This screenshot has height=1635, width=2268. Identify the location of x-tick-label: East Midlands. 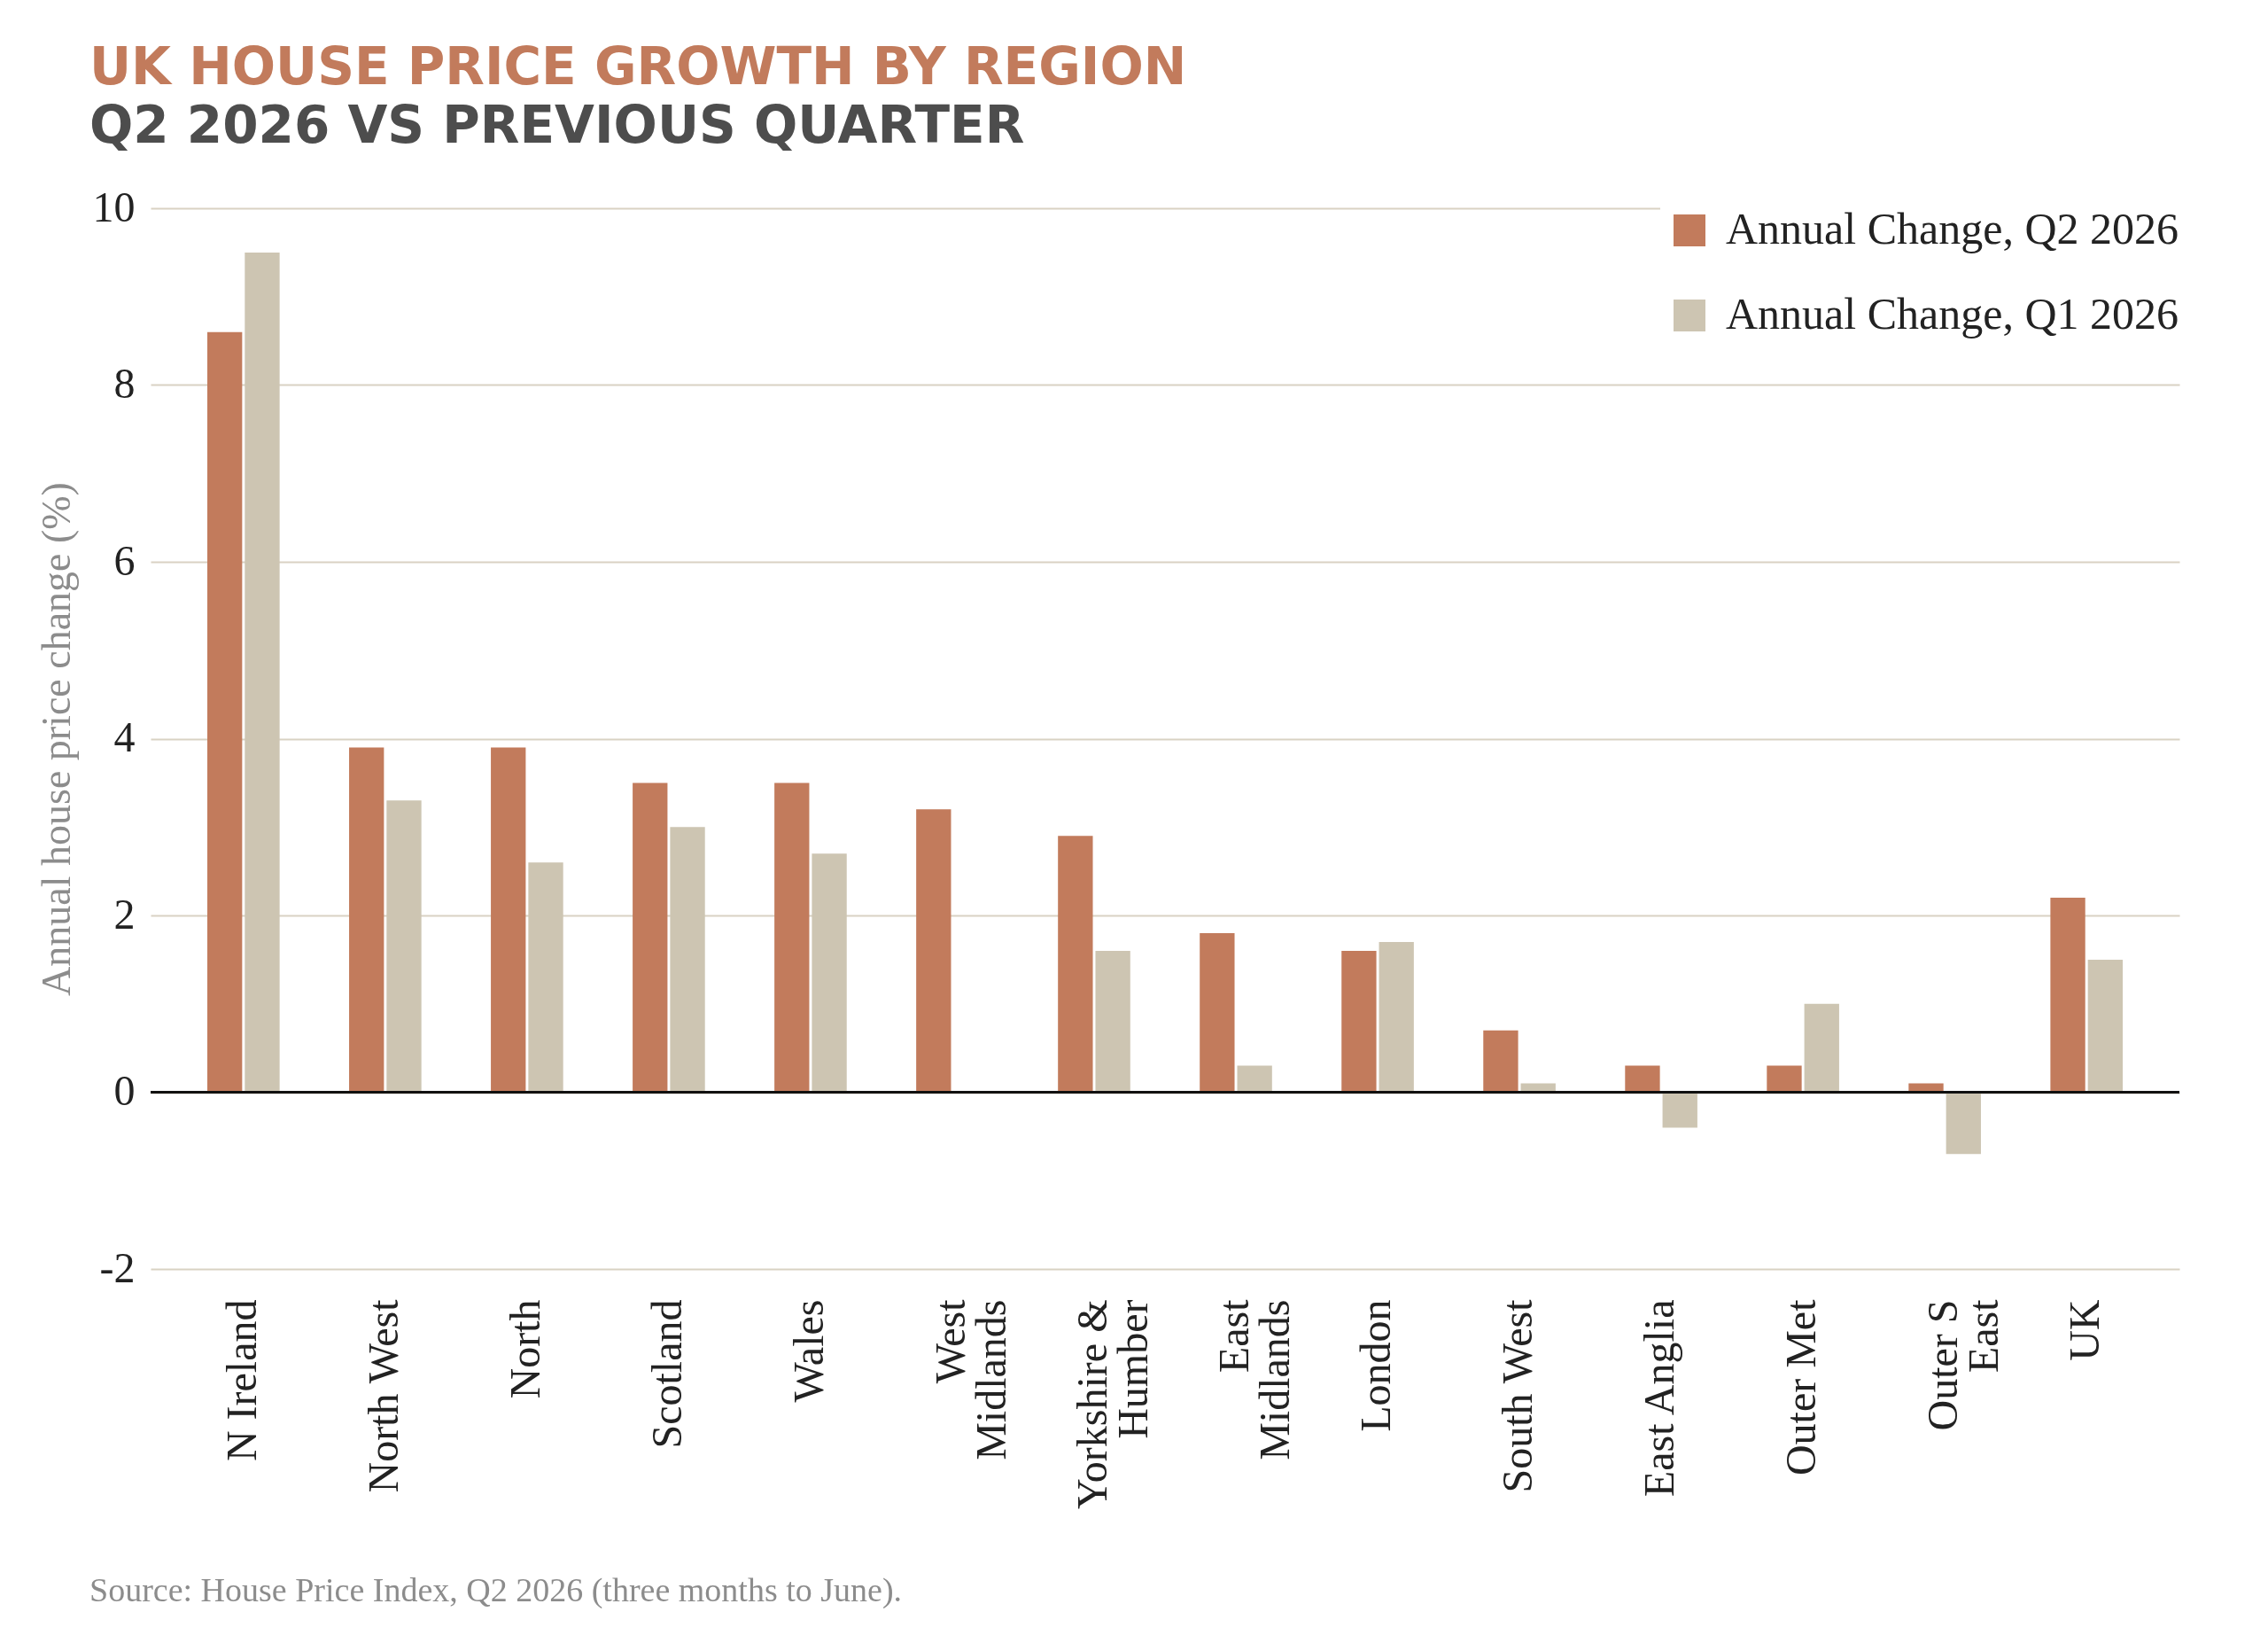
(1254, 1379).